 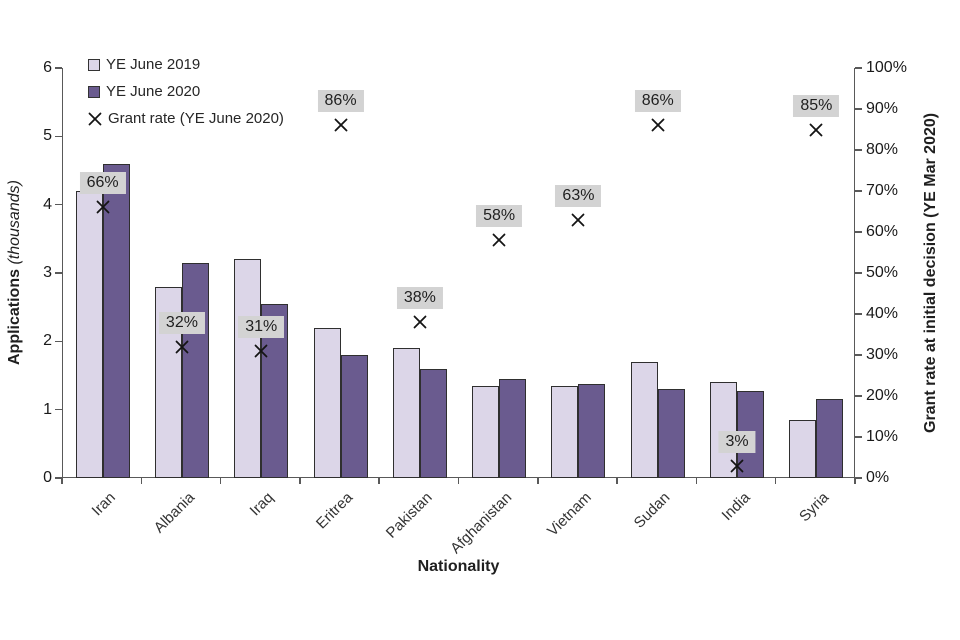 What do you see at coordinates (47, 409) in the screenshot?
I see `left-axis-tick-label: 1` at bounding box center [47, 409].